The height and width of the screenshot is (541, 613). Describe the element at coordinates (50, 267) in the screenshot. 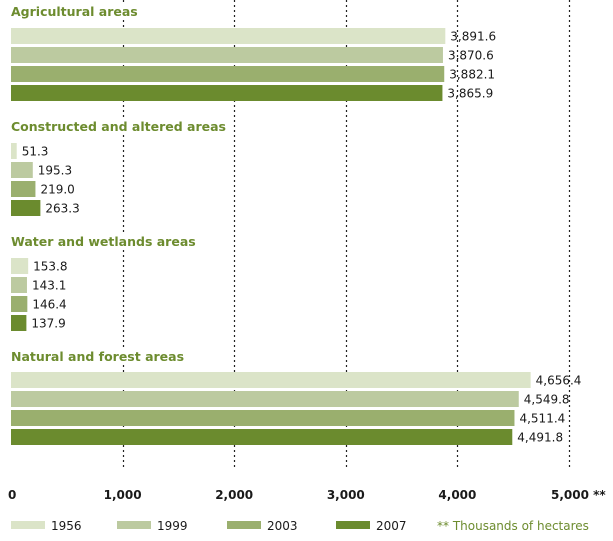

I see `data-label: 153.8` at that location.